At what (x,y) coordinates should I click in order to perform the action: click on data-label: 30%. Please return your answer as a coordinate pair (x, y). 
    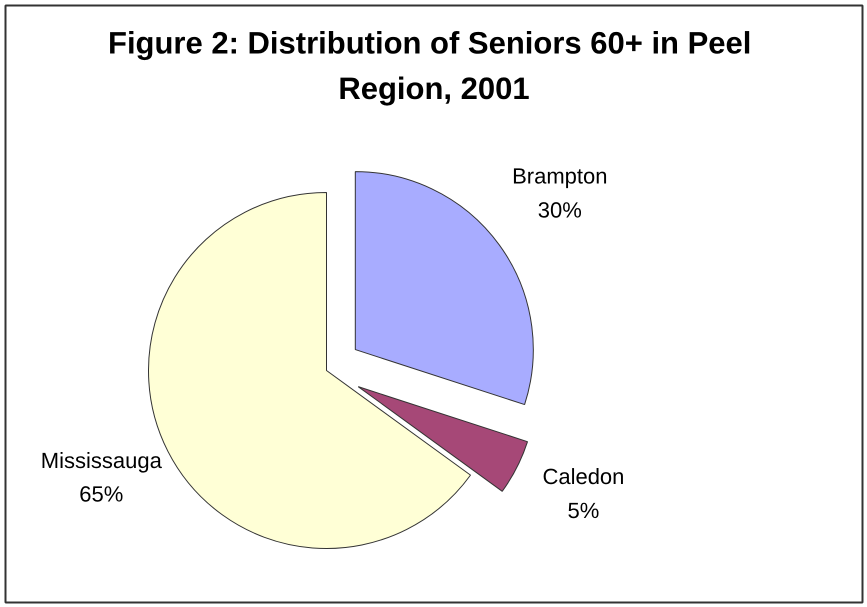
    Looking at the image, I should click on (560, 209).